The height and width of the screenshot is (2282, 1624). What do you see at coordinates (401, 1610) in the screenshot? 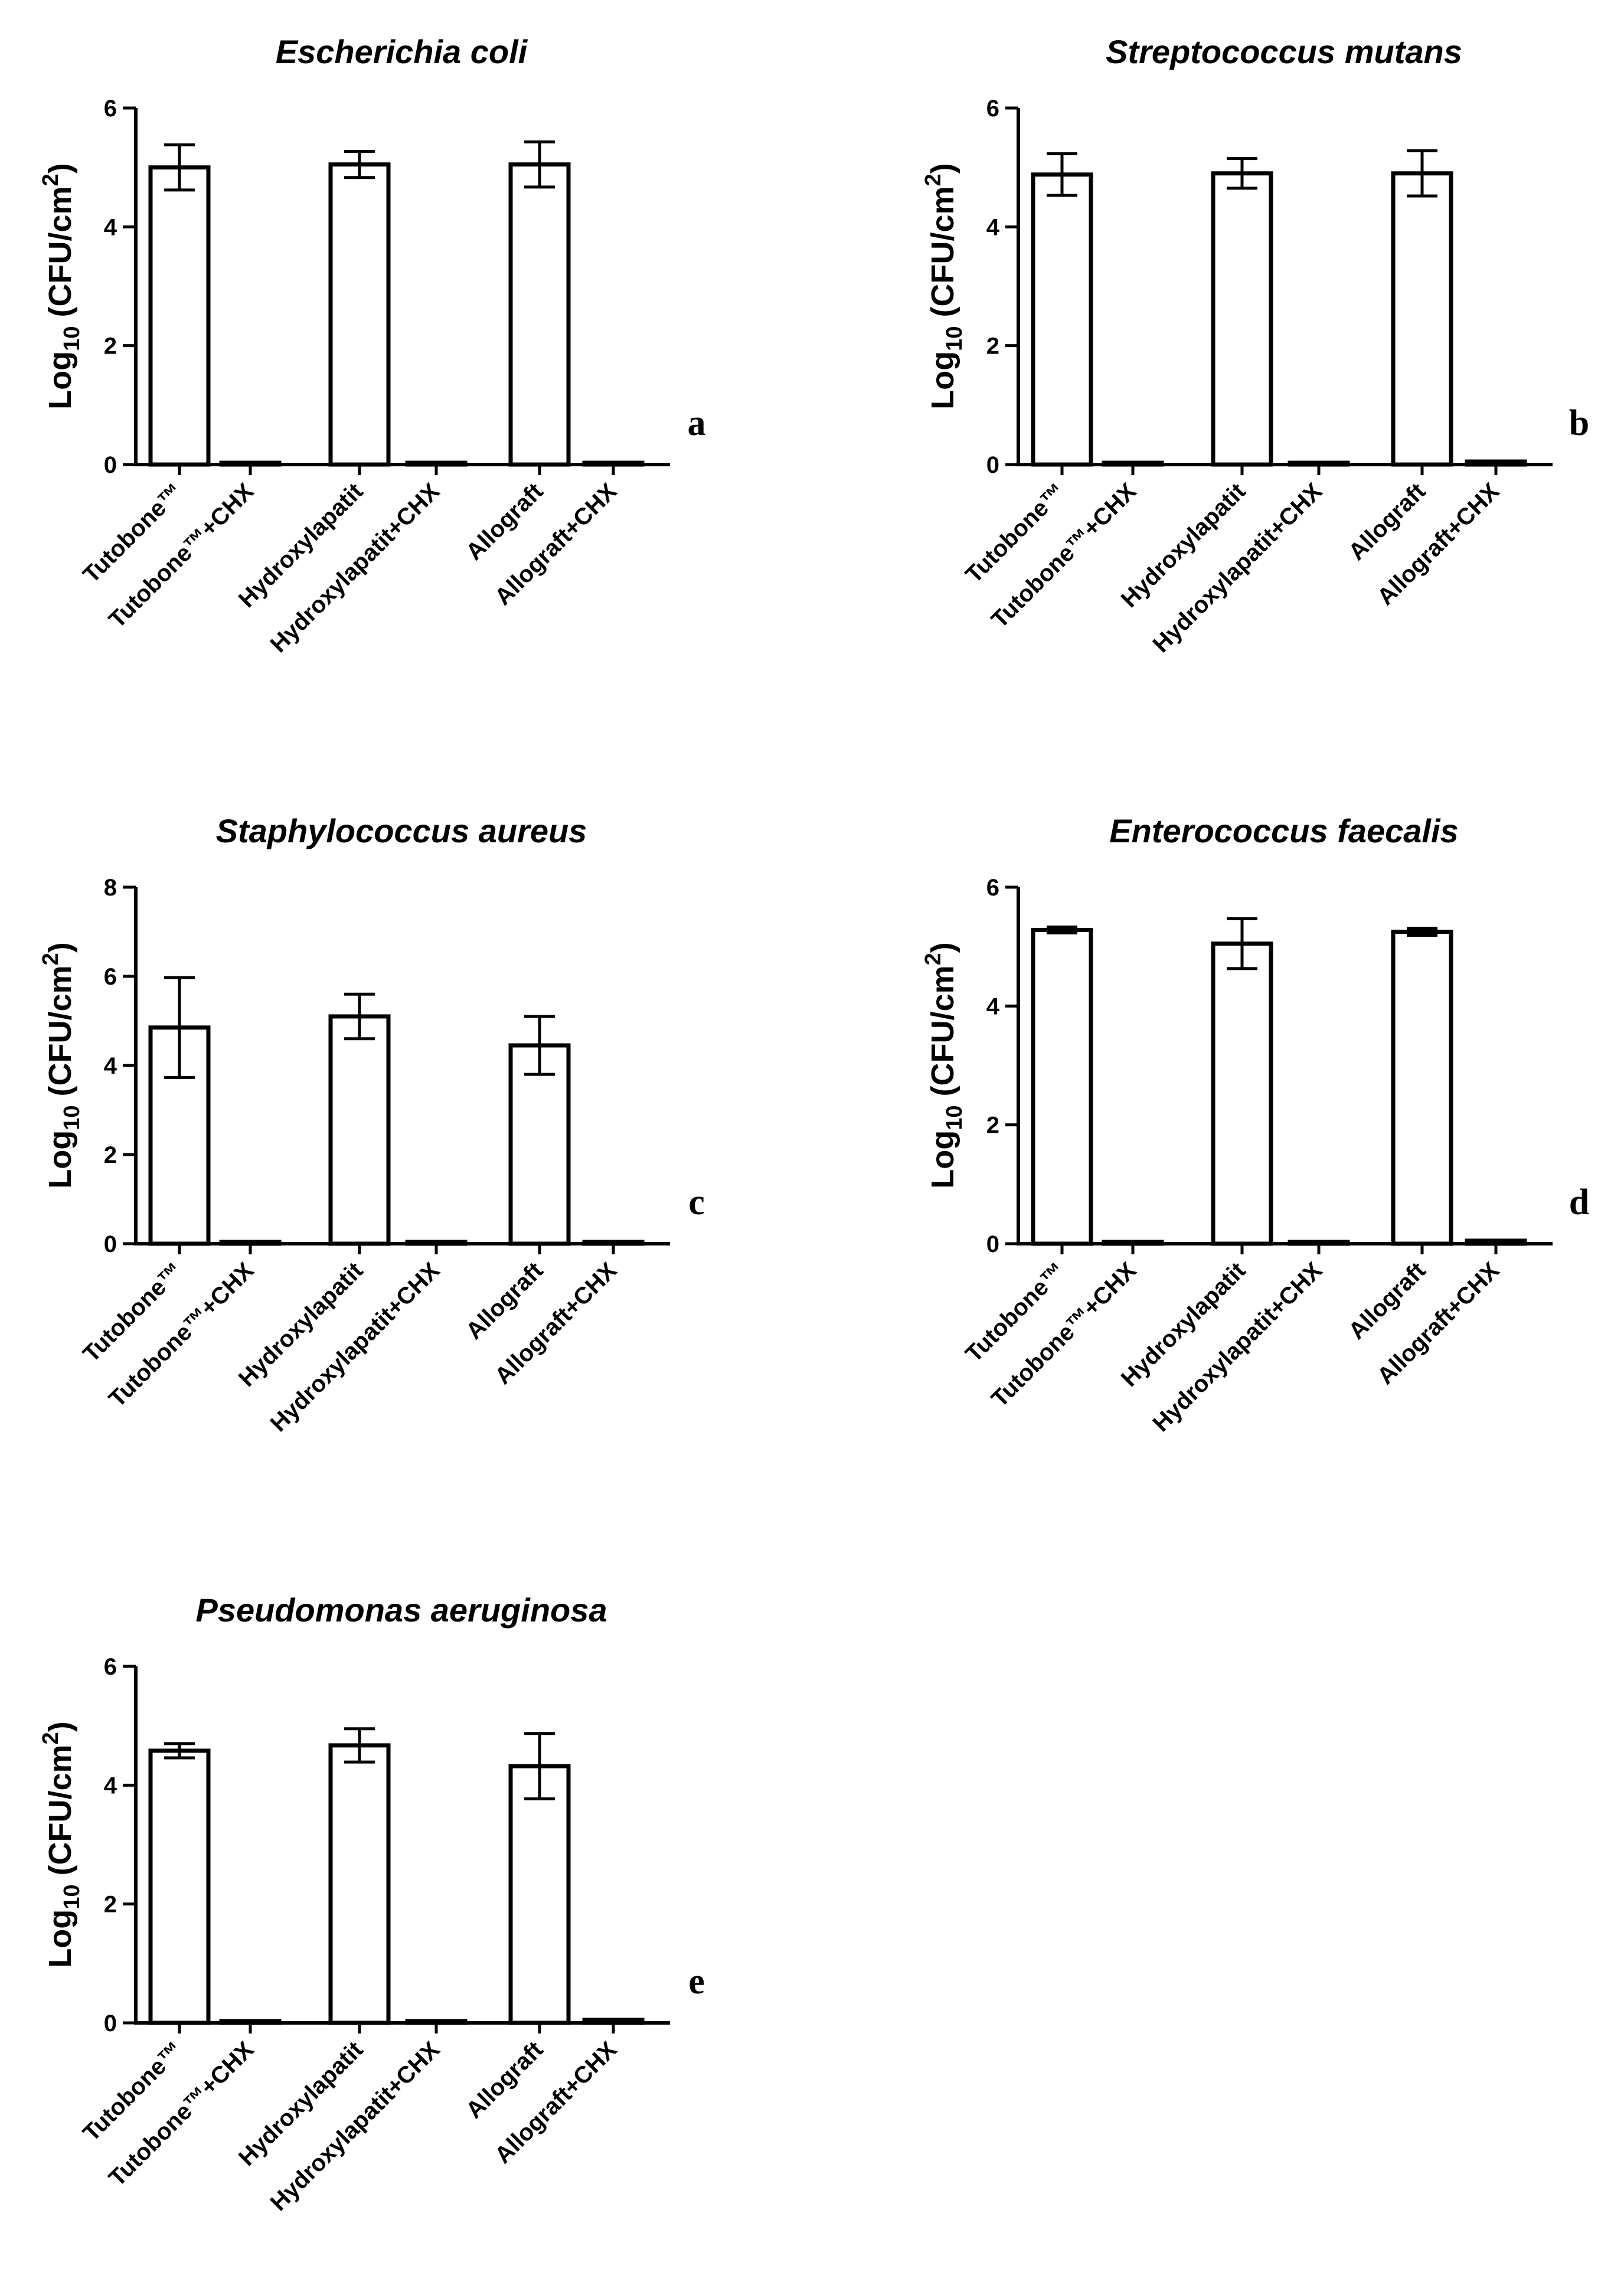
I see `chart-title: Pseudomonas aeruginosa` at bounding box center [401, 1610].